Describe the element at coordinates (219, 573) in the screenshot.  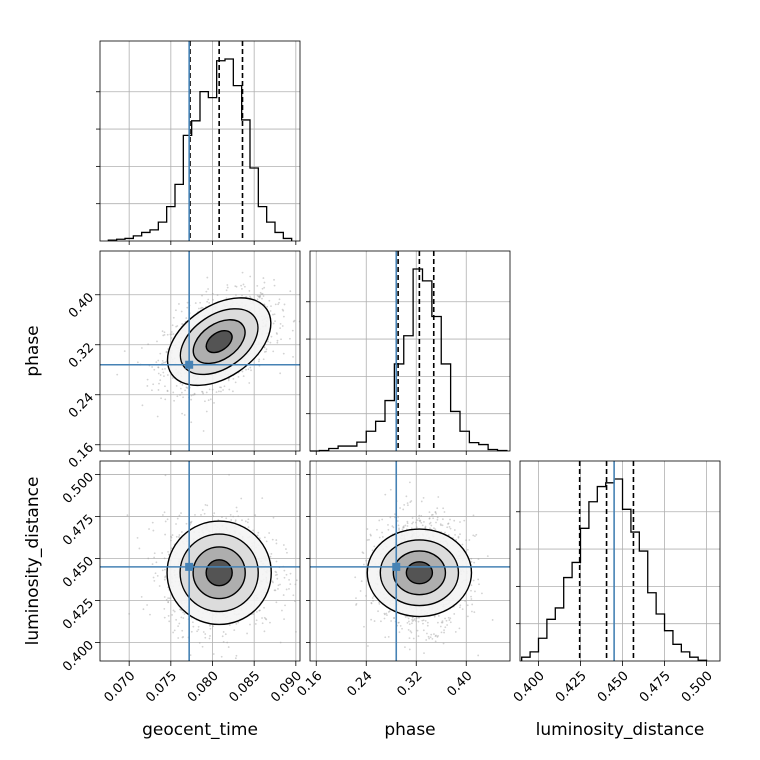
I see `contour-2-sigma` at that location.